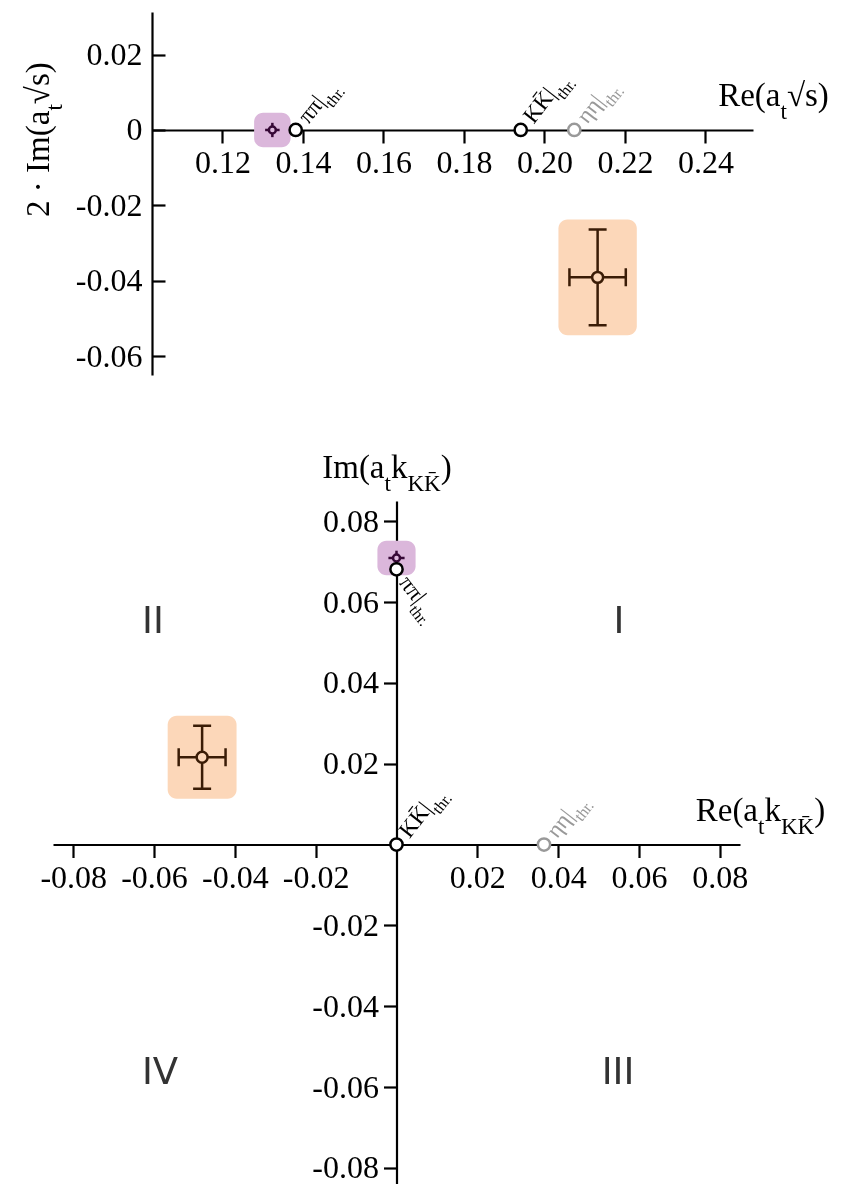 This screenshot has width=859, height=1184. Describe the element at coordinates (74, 877) in the screenshot. I see `x-tick-label: -0.08` at that location.